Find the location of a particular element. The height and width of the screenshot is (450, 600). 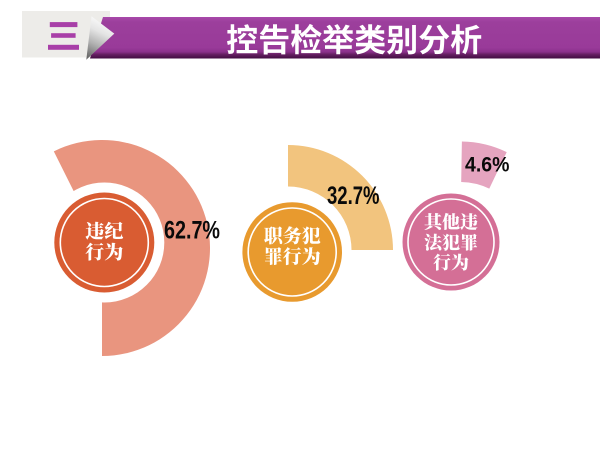

svg-text: 32.7% is located at coordinates (353, 196).